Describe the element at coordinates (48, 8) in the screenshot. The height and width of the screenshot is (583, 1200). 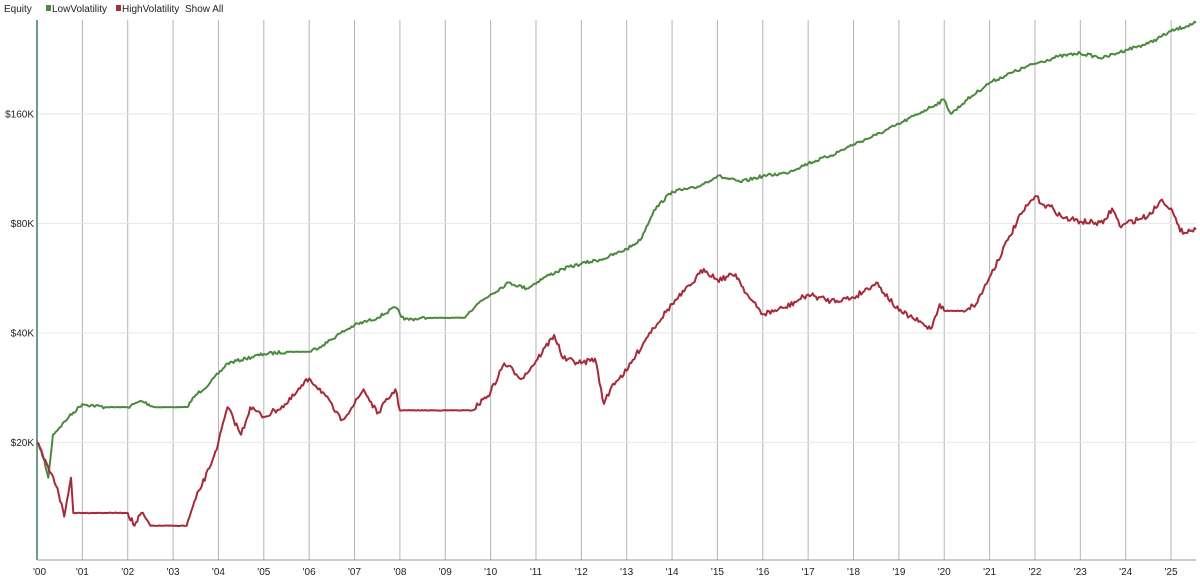
I see `legend-swatch-lowvolatility` at that location.